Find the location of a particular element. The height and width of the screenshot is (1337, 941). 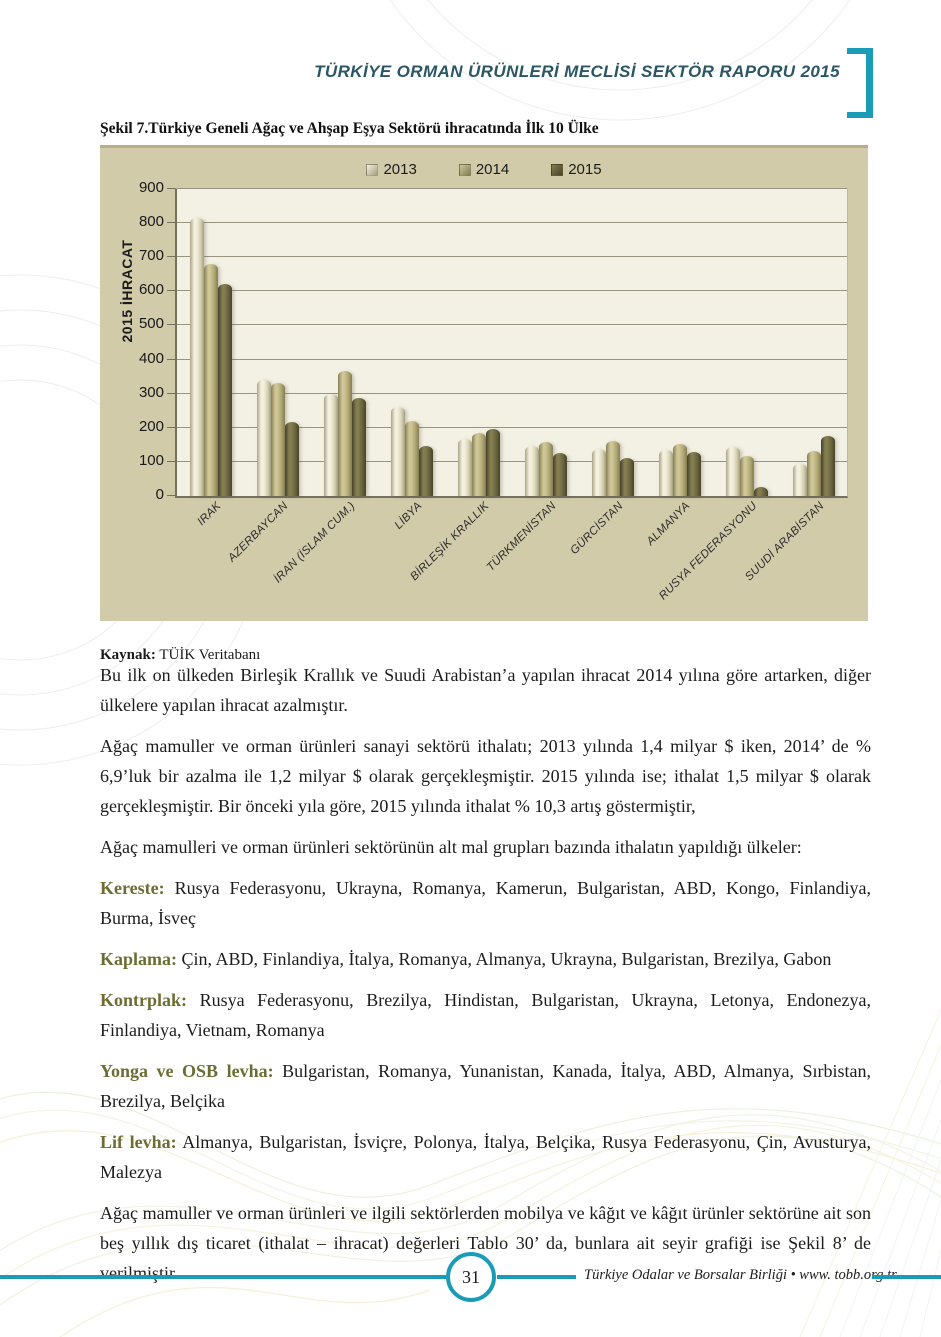

x-axis-label-7: ALMANYA is located at coordinates (668, 524).